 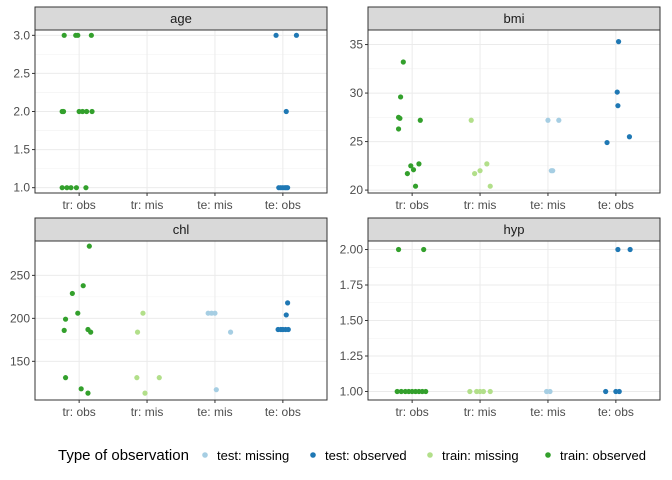 What do you see at coordinates (20, 318) in the screenshot?
I see `y-tick-label: 200` at bounding box center [20, 318].